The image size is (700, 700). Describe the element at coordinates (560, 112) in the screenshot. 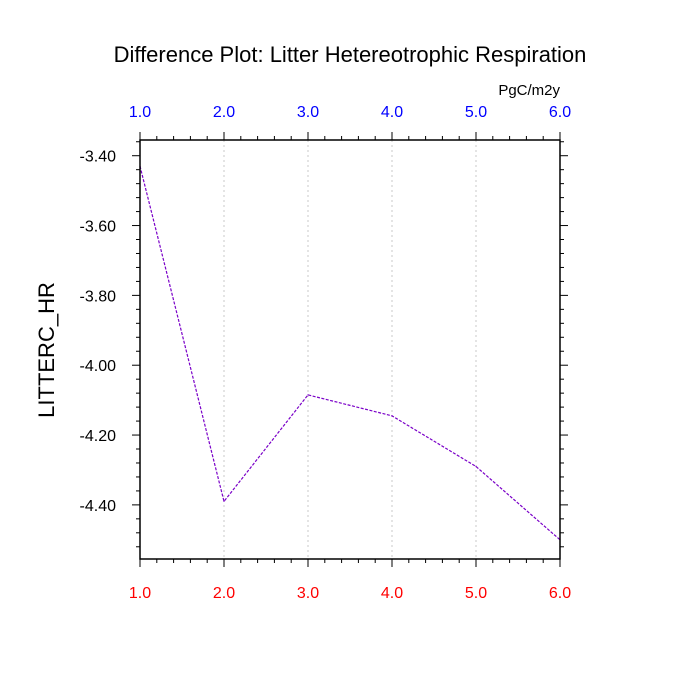

I see `x-tick-label-top: 6.0` at that location.